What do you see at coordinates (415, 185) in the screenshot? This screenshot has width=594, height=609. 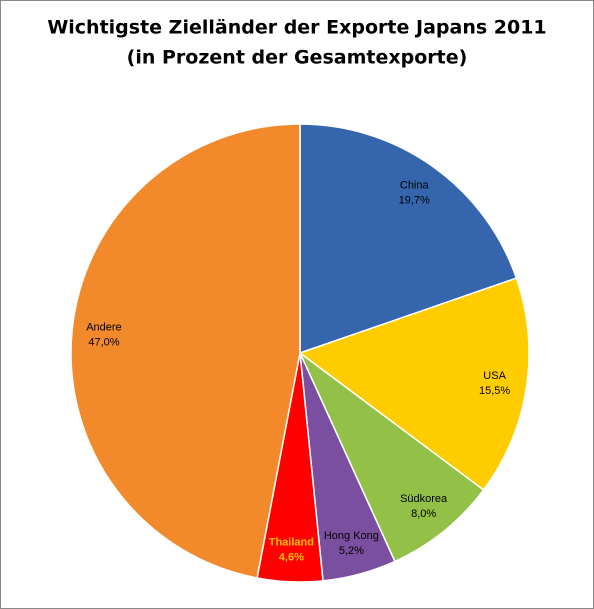 I see `slice-label: China` at bounding box center [415, 185].